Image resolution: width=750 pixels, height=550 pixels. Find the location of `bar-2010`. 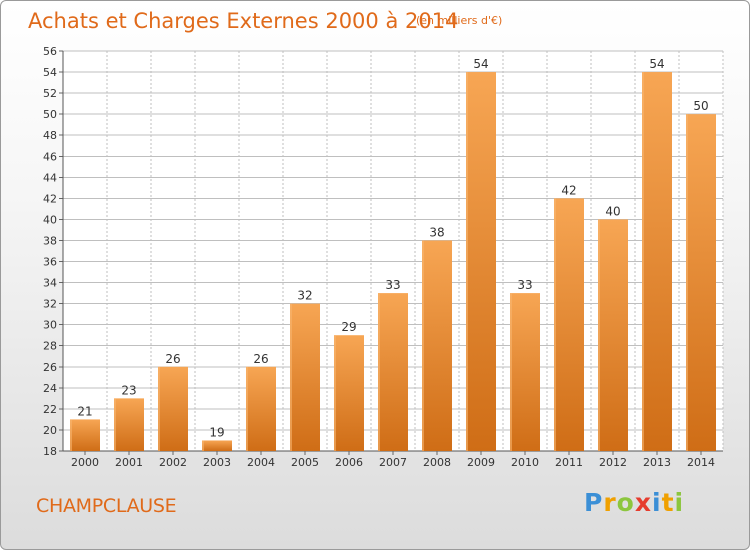

bar-2010 is located at coordinates (525, 372).